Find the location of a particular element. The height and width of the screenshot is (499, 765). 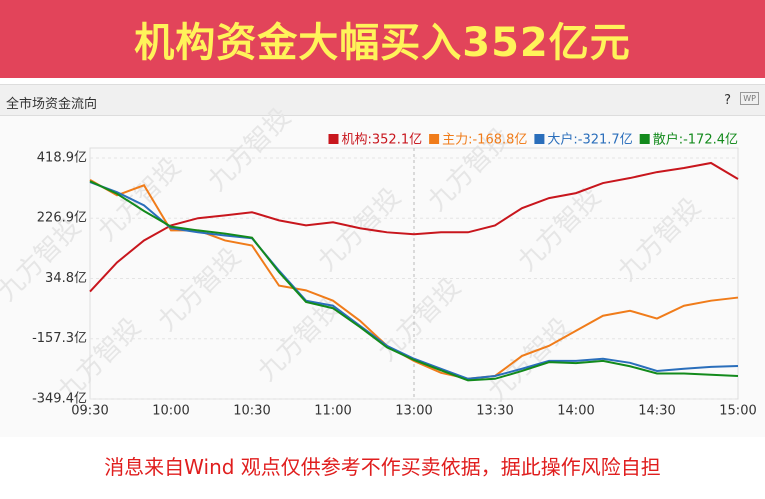

legend-label: 大户:-321.7亿 is located at coordinates (589, 140).